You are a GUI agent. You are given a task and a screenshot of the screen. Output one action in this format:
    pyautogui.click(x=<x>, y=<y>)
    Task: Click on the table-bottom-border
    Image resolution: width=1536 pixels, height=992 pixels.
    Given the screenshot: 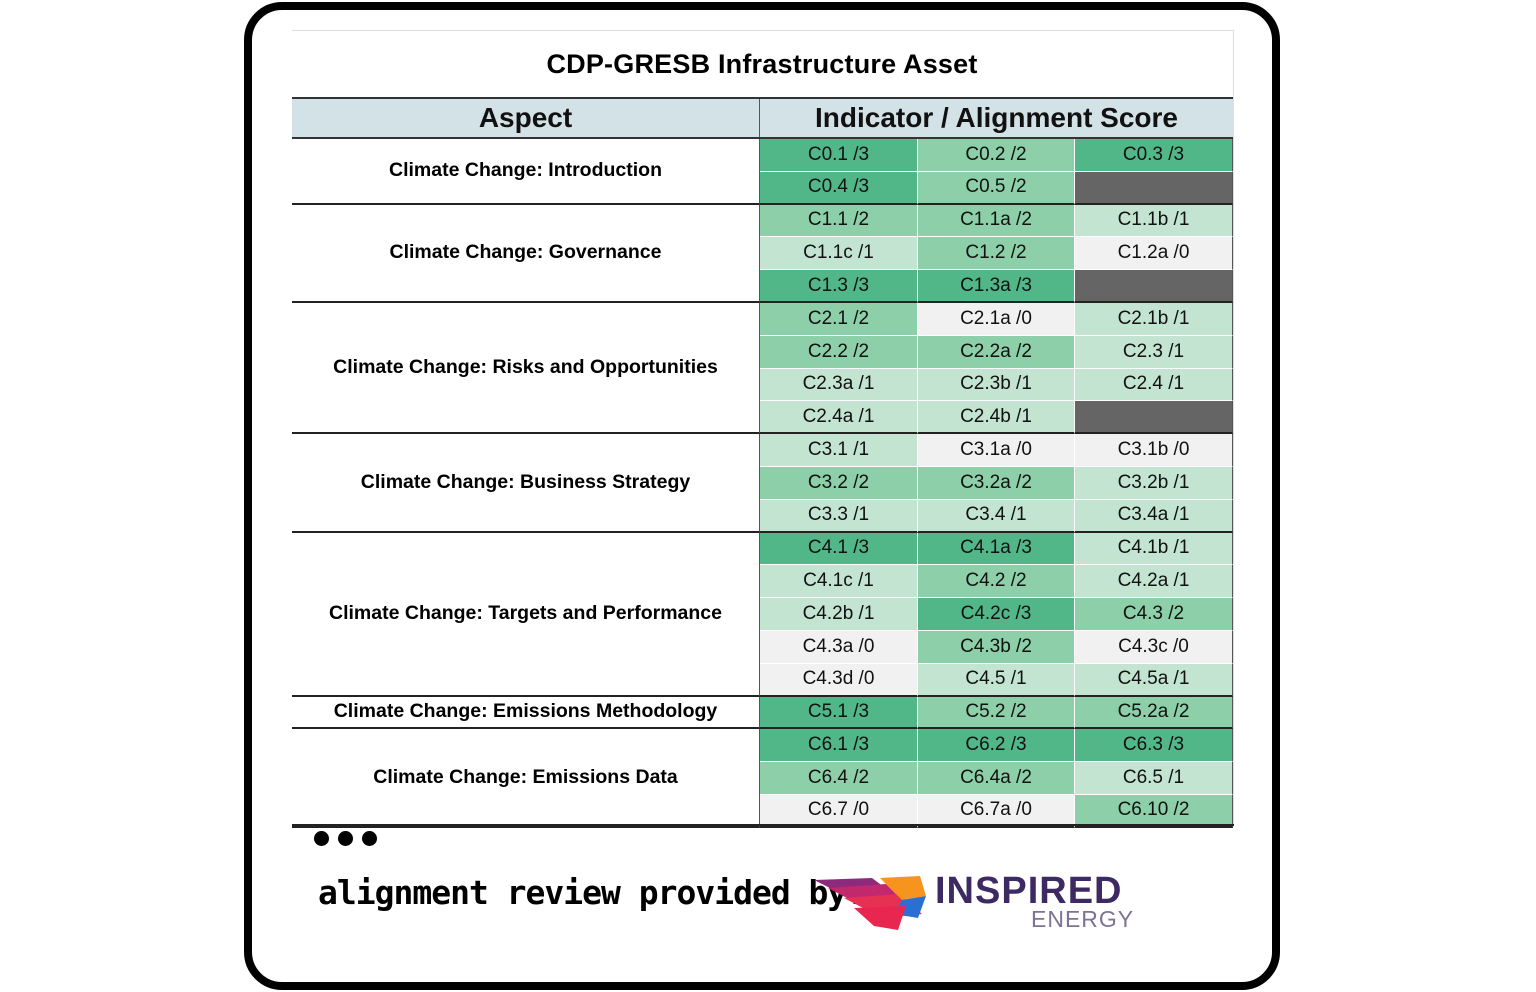 What is the action you would take?
    pyautogui.click(x=763, y=825)
    